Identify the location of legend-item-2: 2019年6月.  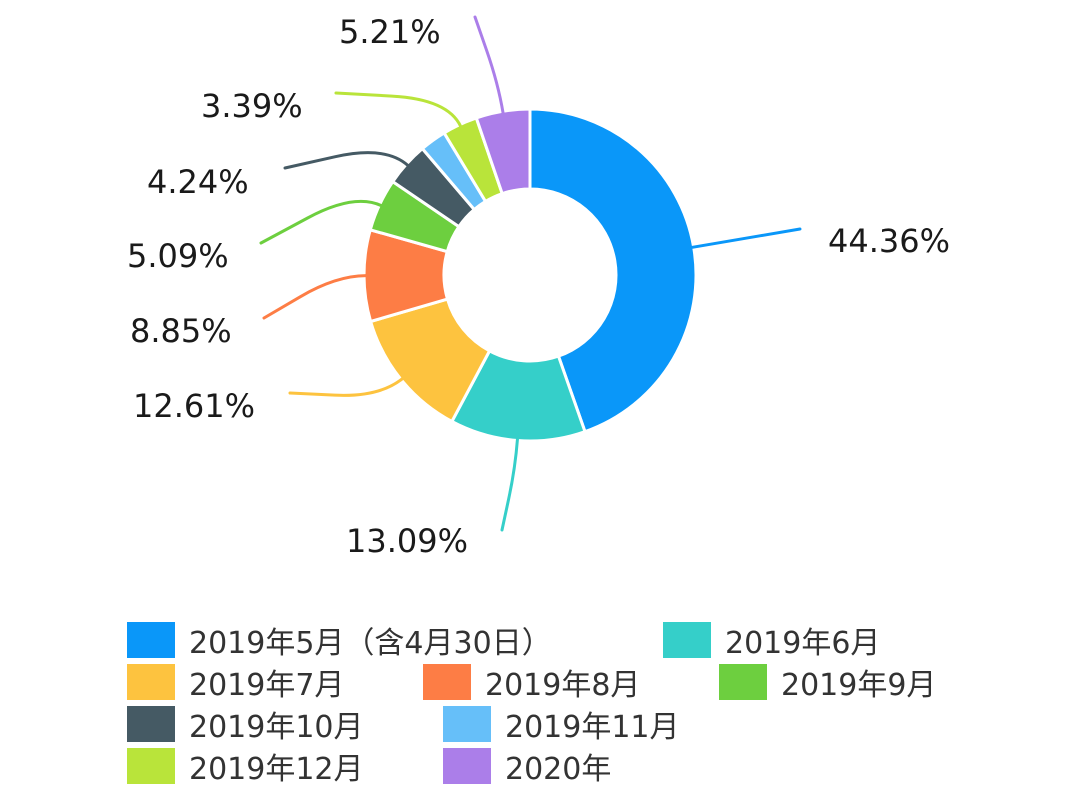
(772, 640).